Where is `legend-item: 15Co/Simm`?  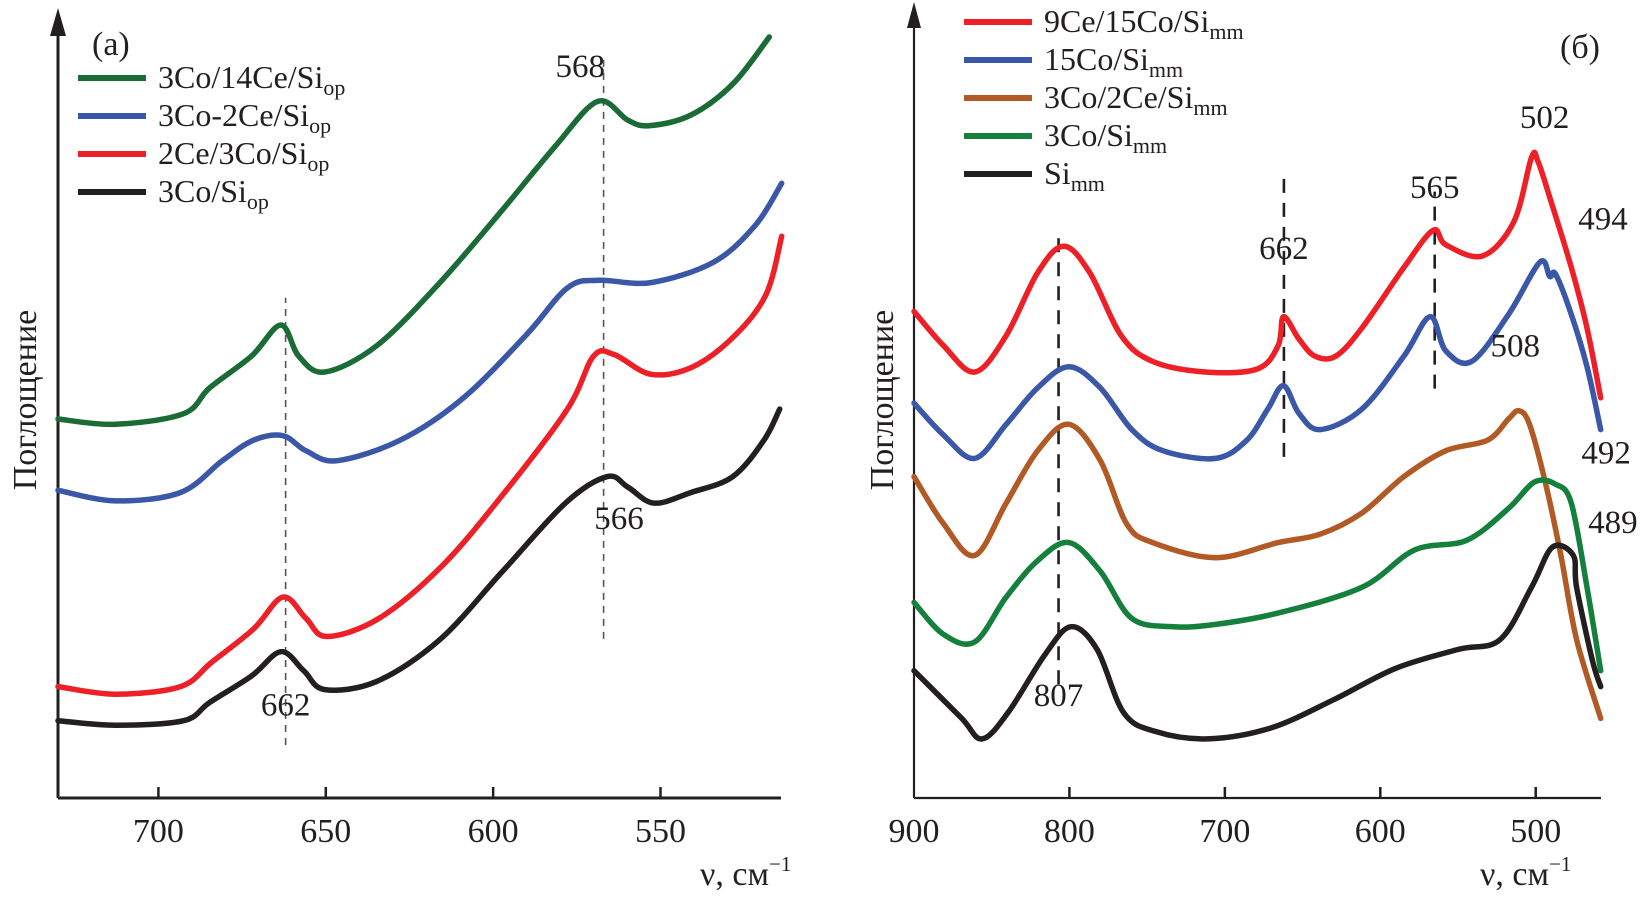 legend-item: 15Co/Simm is located at coordinates (1073, 61).